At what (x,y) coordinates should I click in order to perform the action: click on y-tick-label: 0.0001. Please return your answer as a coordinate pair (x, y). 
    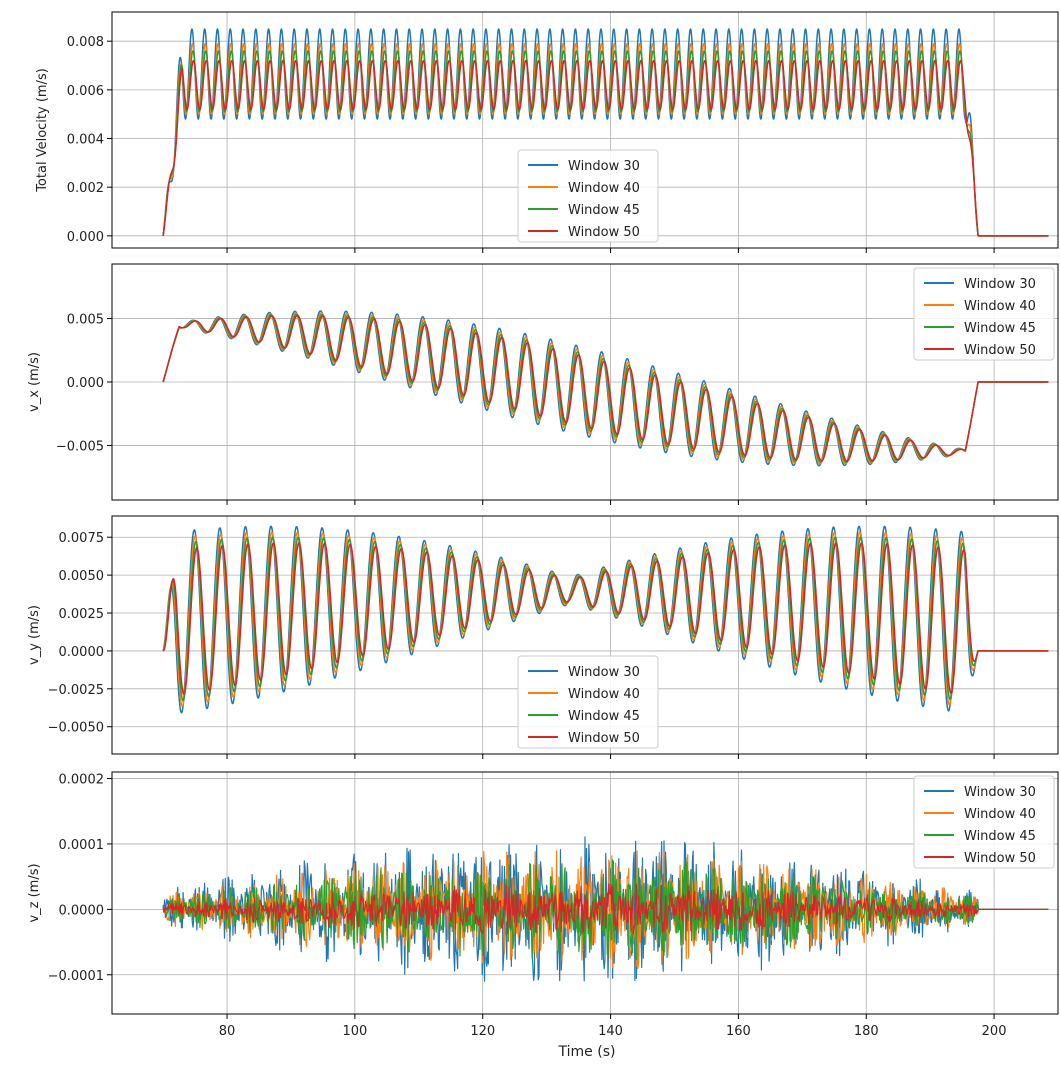
    Looking at the image, I should click on (82, 845).